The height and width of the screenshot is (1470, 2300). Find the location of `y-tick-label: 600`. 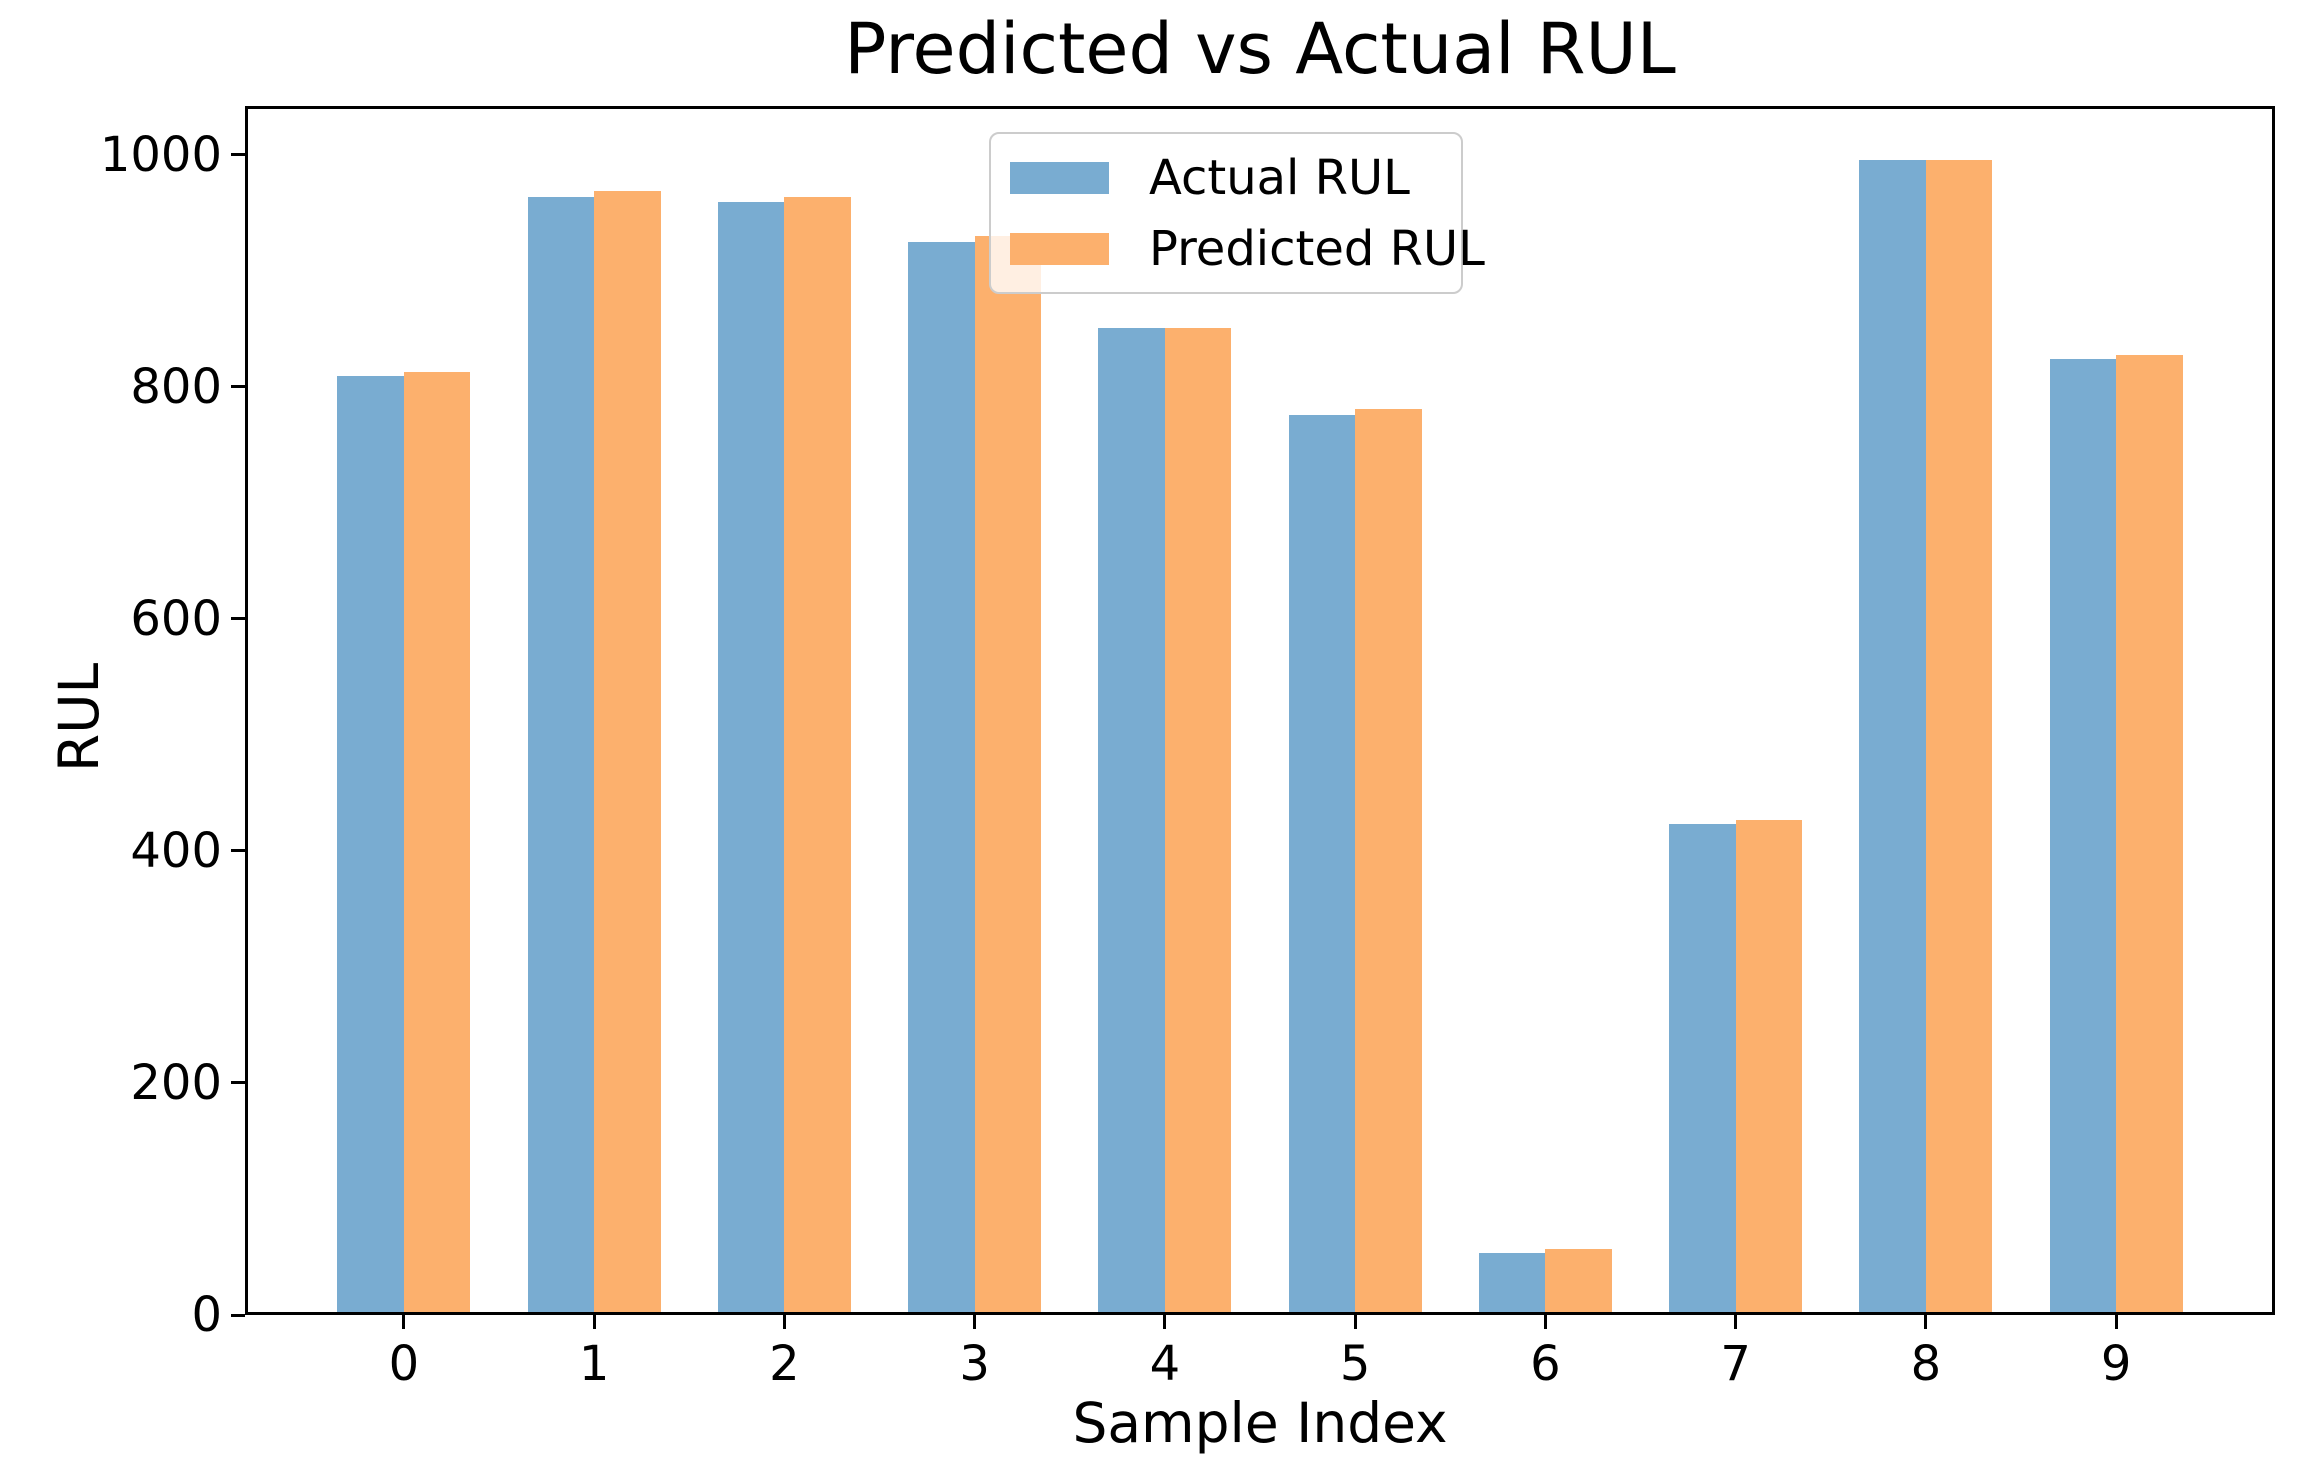

y-tick-label: 600 is located at coordinates (176, 618).